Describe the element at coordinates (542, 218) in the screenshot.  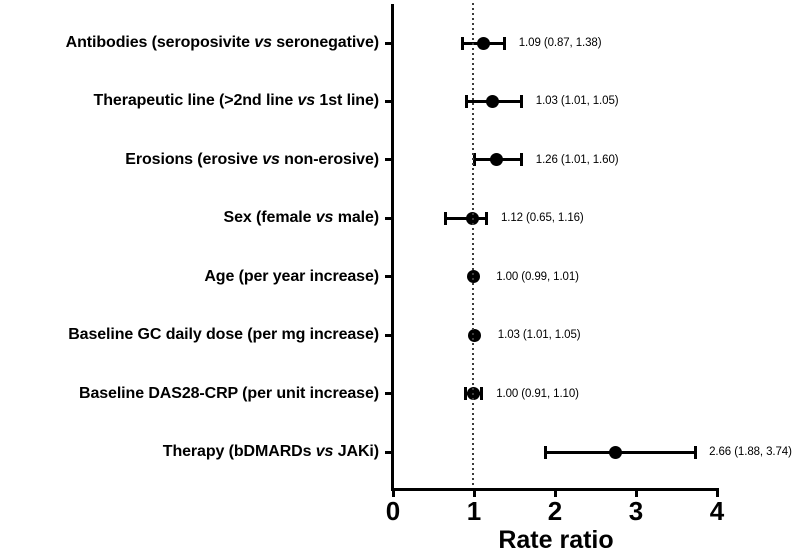
I see `estimate-annotation: 1.12 (0.65, 1.16)` at that location.